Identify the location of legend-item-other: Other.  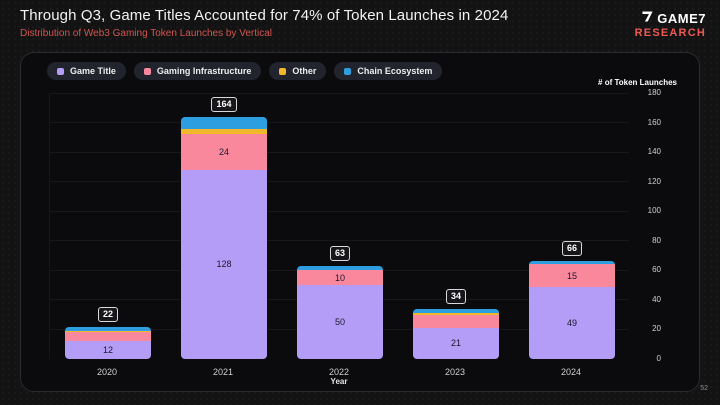
(298, 71).